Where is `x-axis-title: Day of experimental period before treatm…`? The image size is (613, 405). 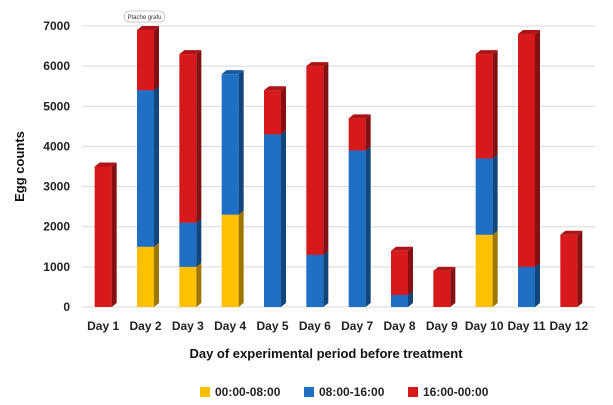 x-axis-title: Day of experimental period before treatm… is located at coordinates (326, 353).